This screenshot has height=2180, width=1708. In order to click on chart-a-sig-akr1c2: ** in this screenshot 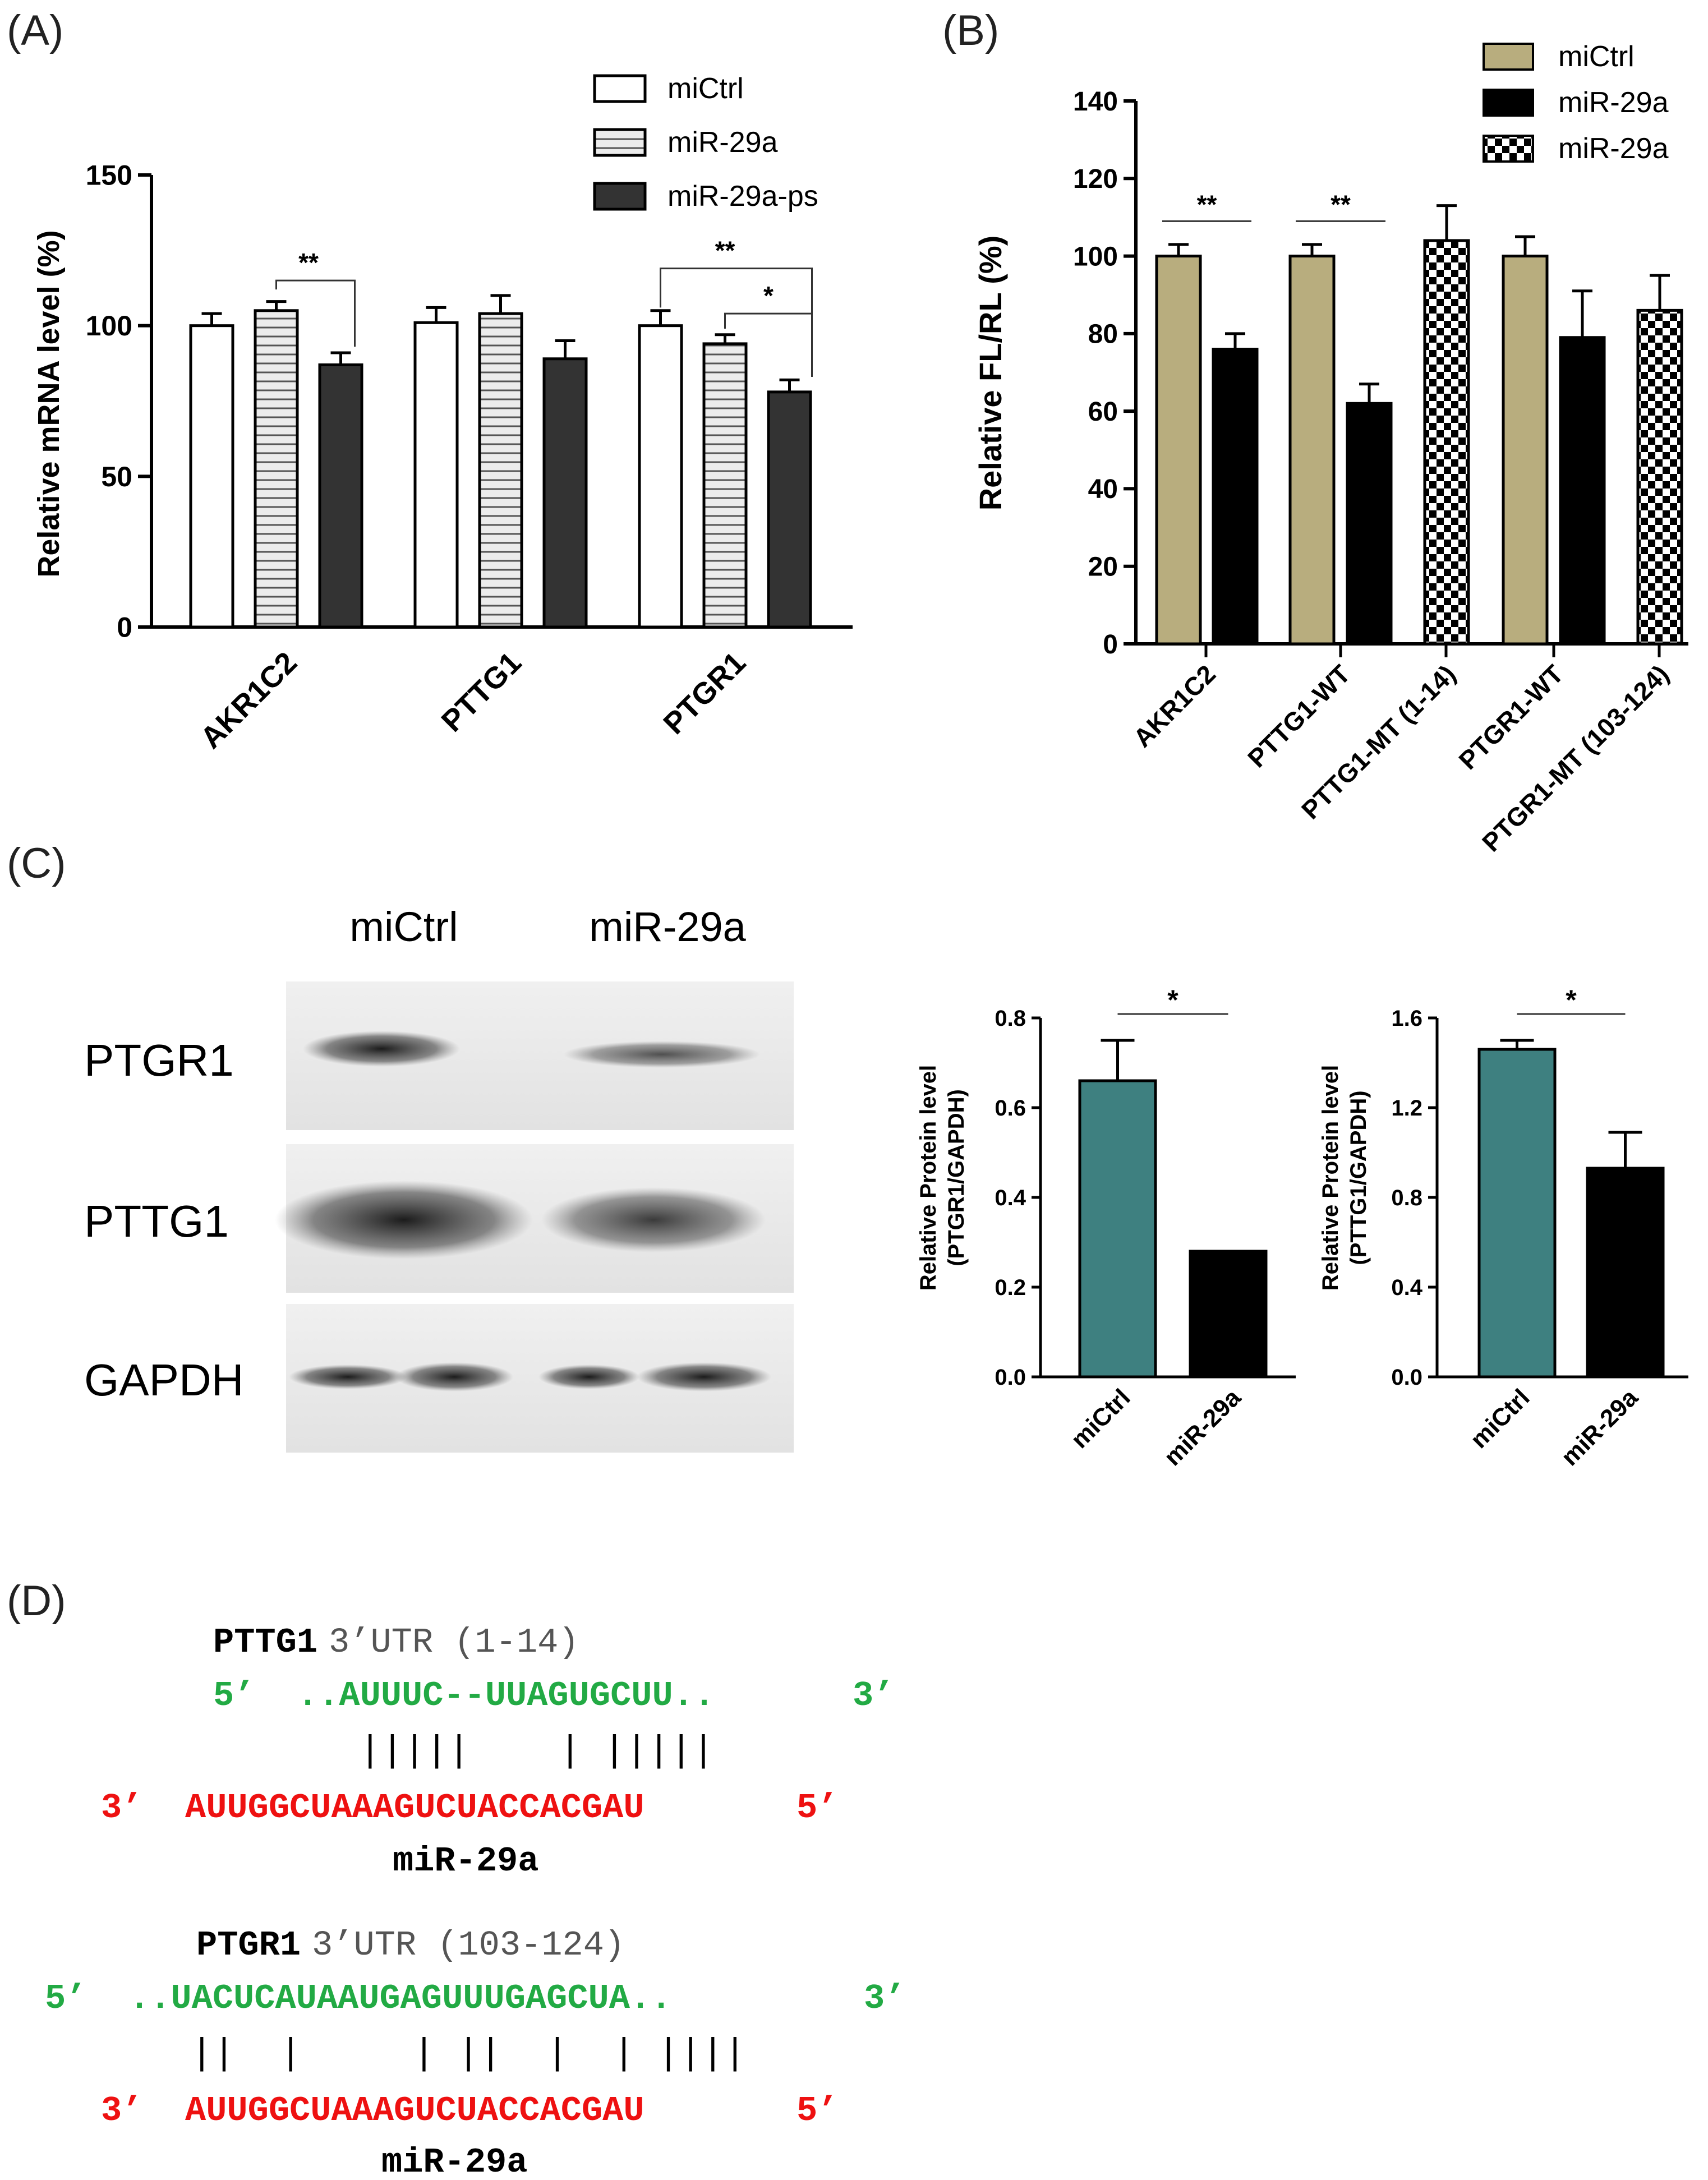, I will do `click(309, 262)`.